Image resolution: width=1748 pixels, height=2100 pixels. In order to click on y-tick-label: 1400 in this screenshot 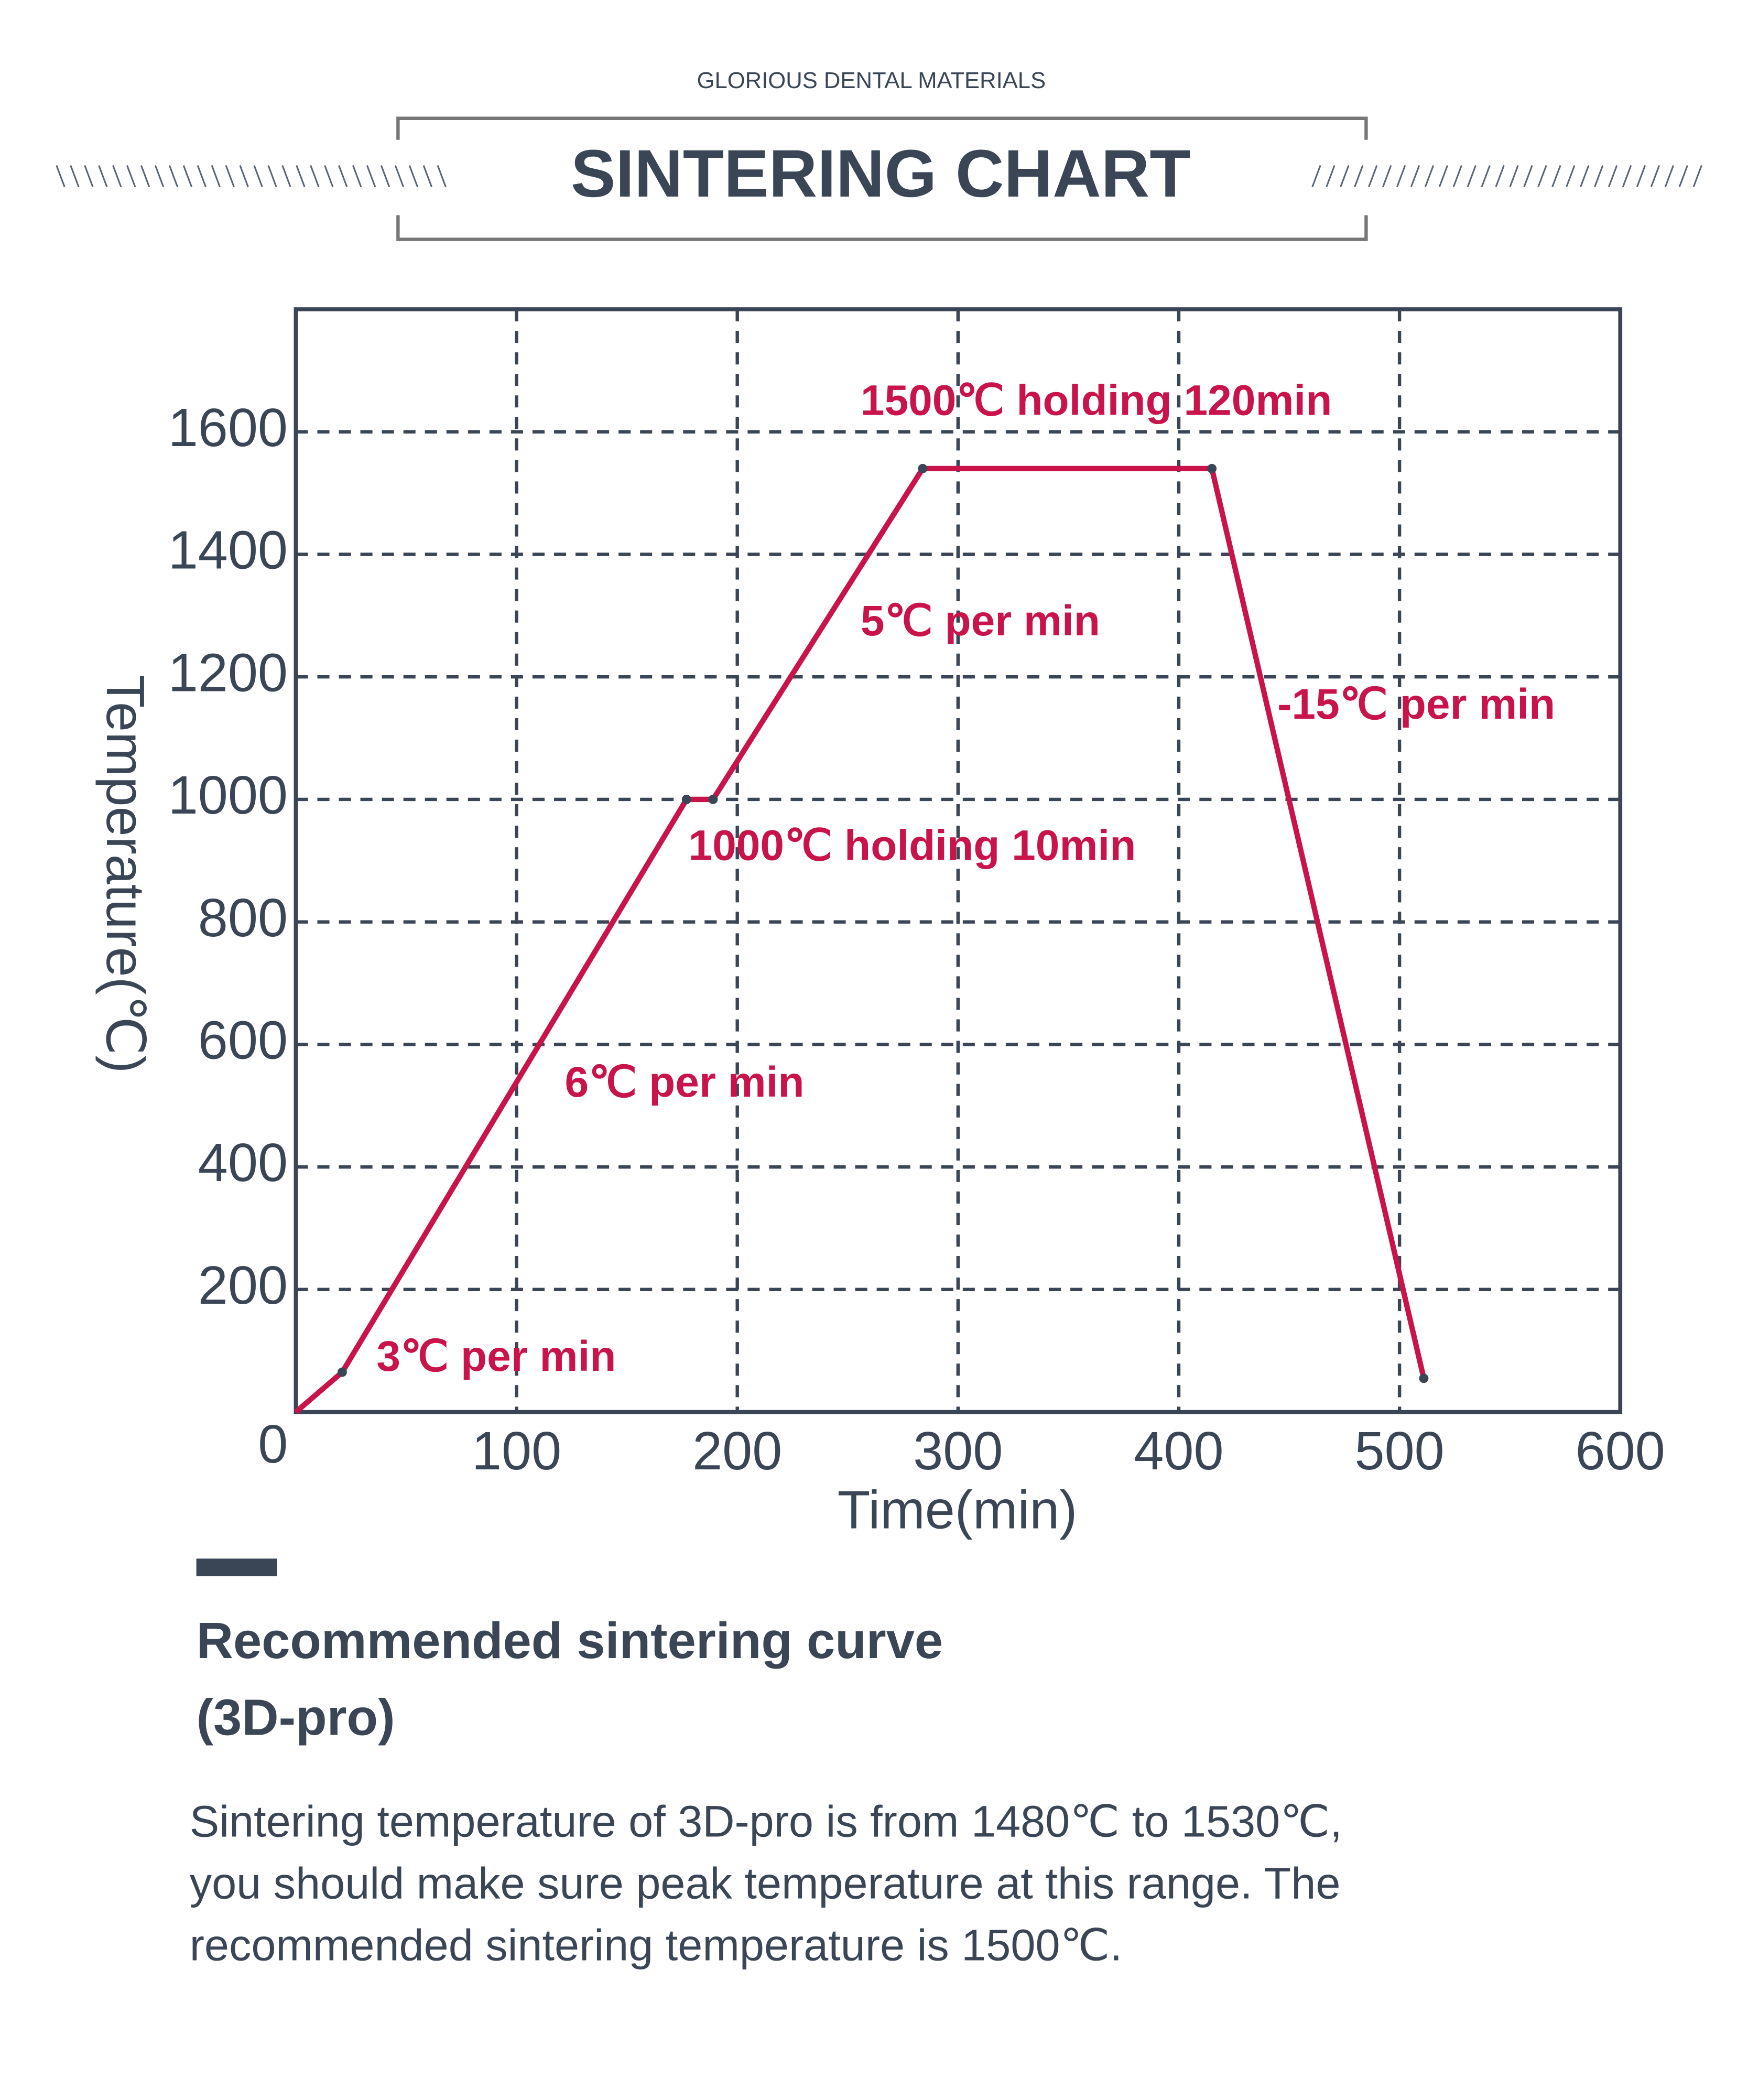, I will do `click(228, 550)`.